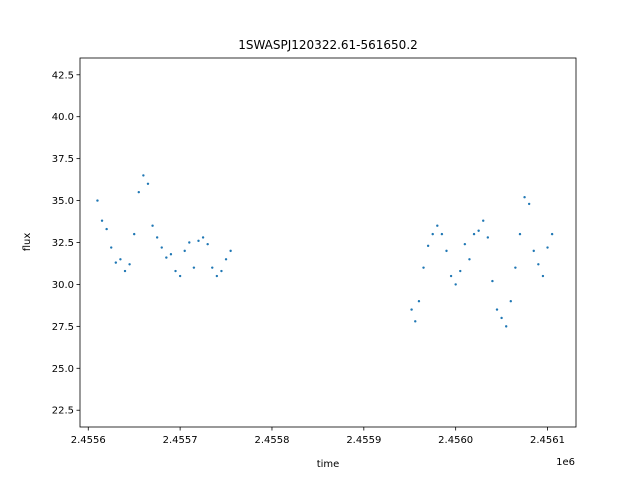  I want to click on chart-title: 1SWASPJ120322.61-561650.2, so click(328, 45).